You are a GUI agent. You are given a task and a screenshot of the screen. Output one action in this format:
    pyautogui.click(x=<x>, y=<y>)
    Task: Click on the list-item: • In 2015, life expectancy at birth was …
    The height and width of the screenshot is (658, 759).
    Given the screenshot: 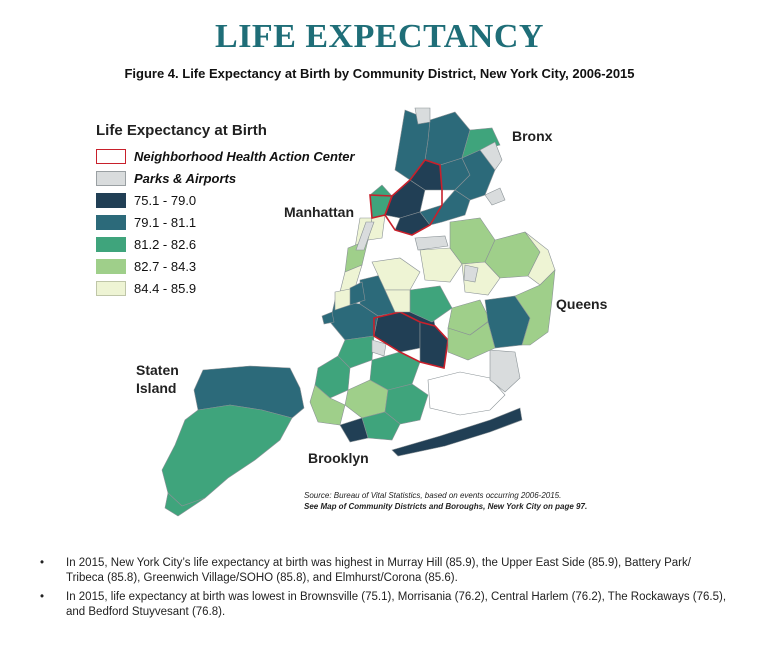 What is the action you would take?
    pyautogui.click(x=385, y=605)
    